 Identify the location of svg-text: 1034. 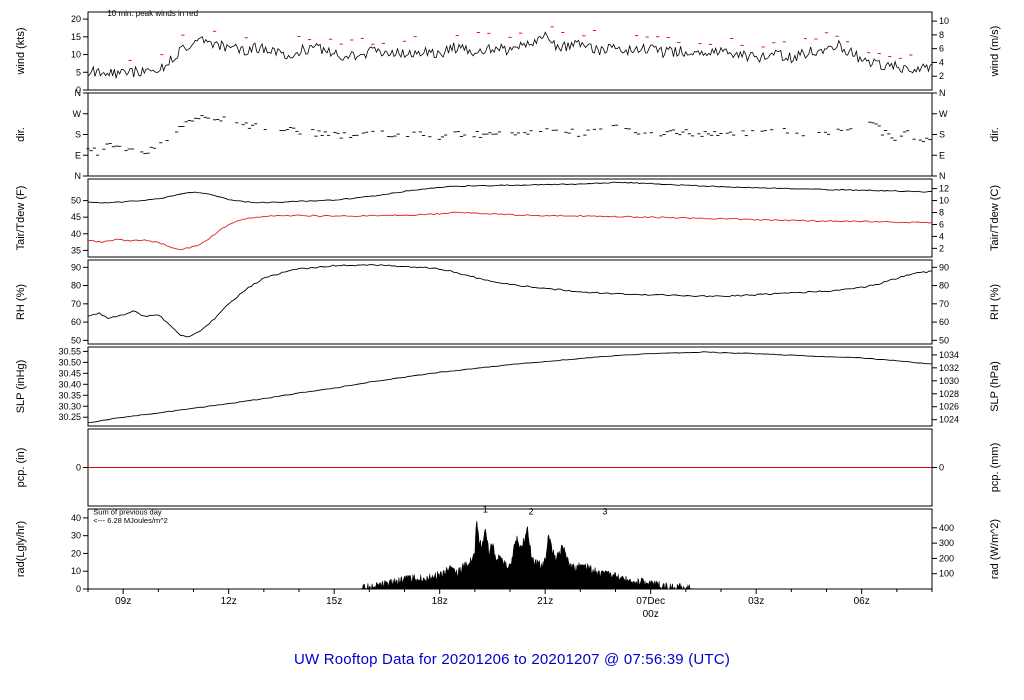
(949, 355).